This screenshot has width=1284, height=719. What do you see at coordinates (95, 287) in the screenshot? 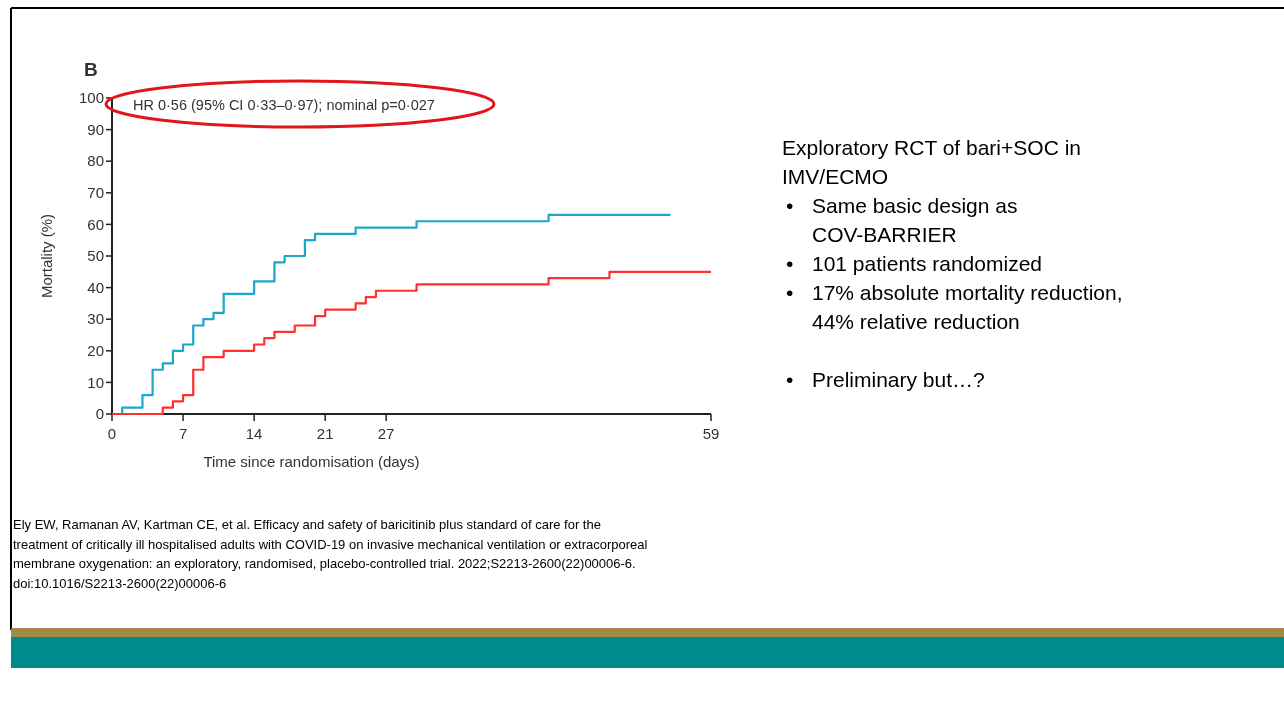
I see `y-tick-label: 40` at bounding box center [95, 287].